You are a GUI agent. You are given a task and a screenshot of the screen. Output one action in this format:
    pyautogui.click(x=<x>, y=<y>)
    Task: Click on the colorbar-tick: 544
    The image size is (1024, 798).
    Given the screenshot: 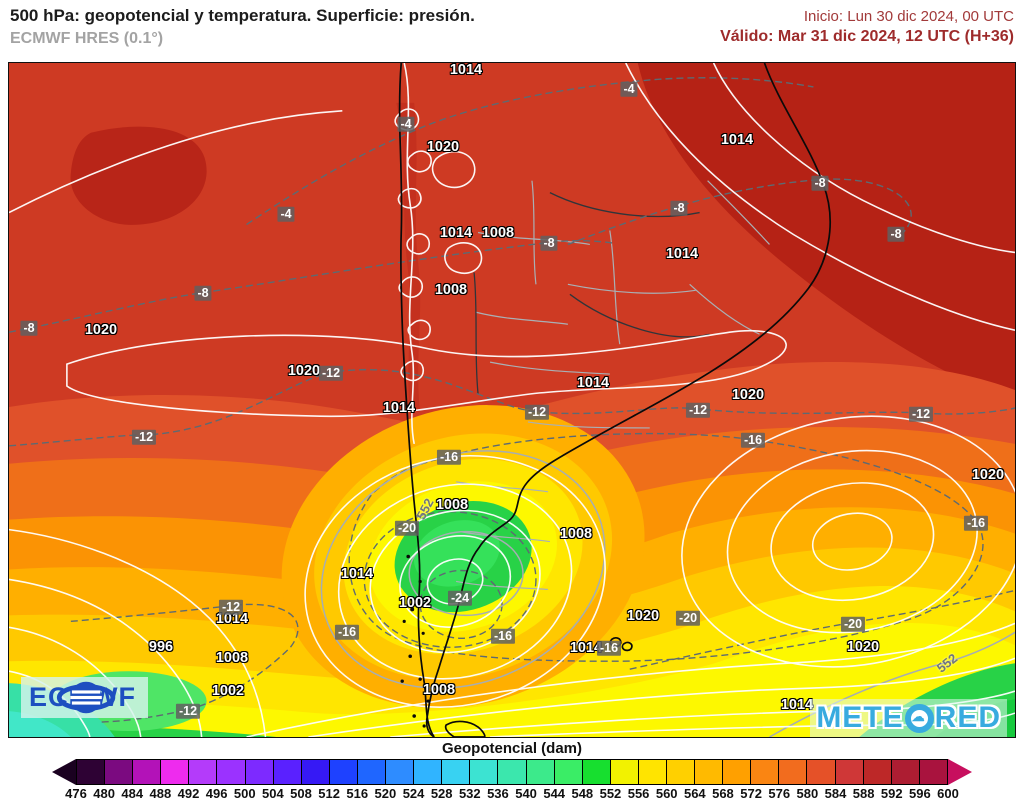 What is the action you would take?
    pyautogui.click(x=554, y=792)
    